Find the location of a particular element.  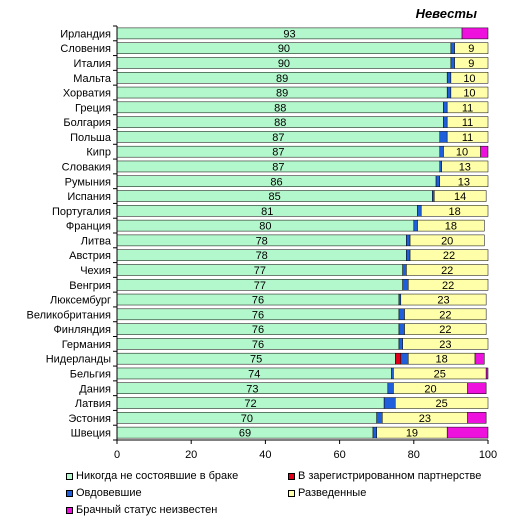

data-label-s3-4: 10 is located at coordinates (469, 94).